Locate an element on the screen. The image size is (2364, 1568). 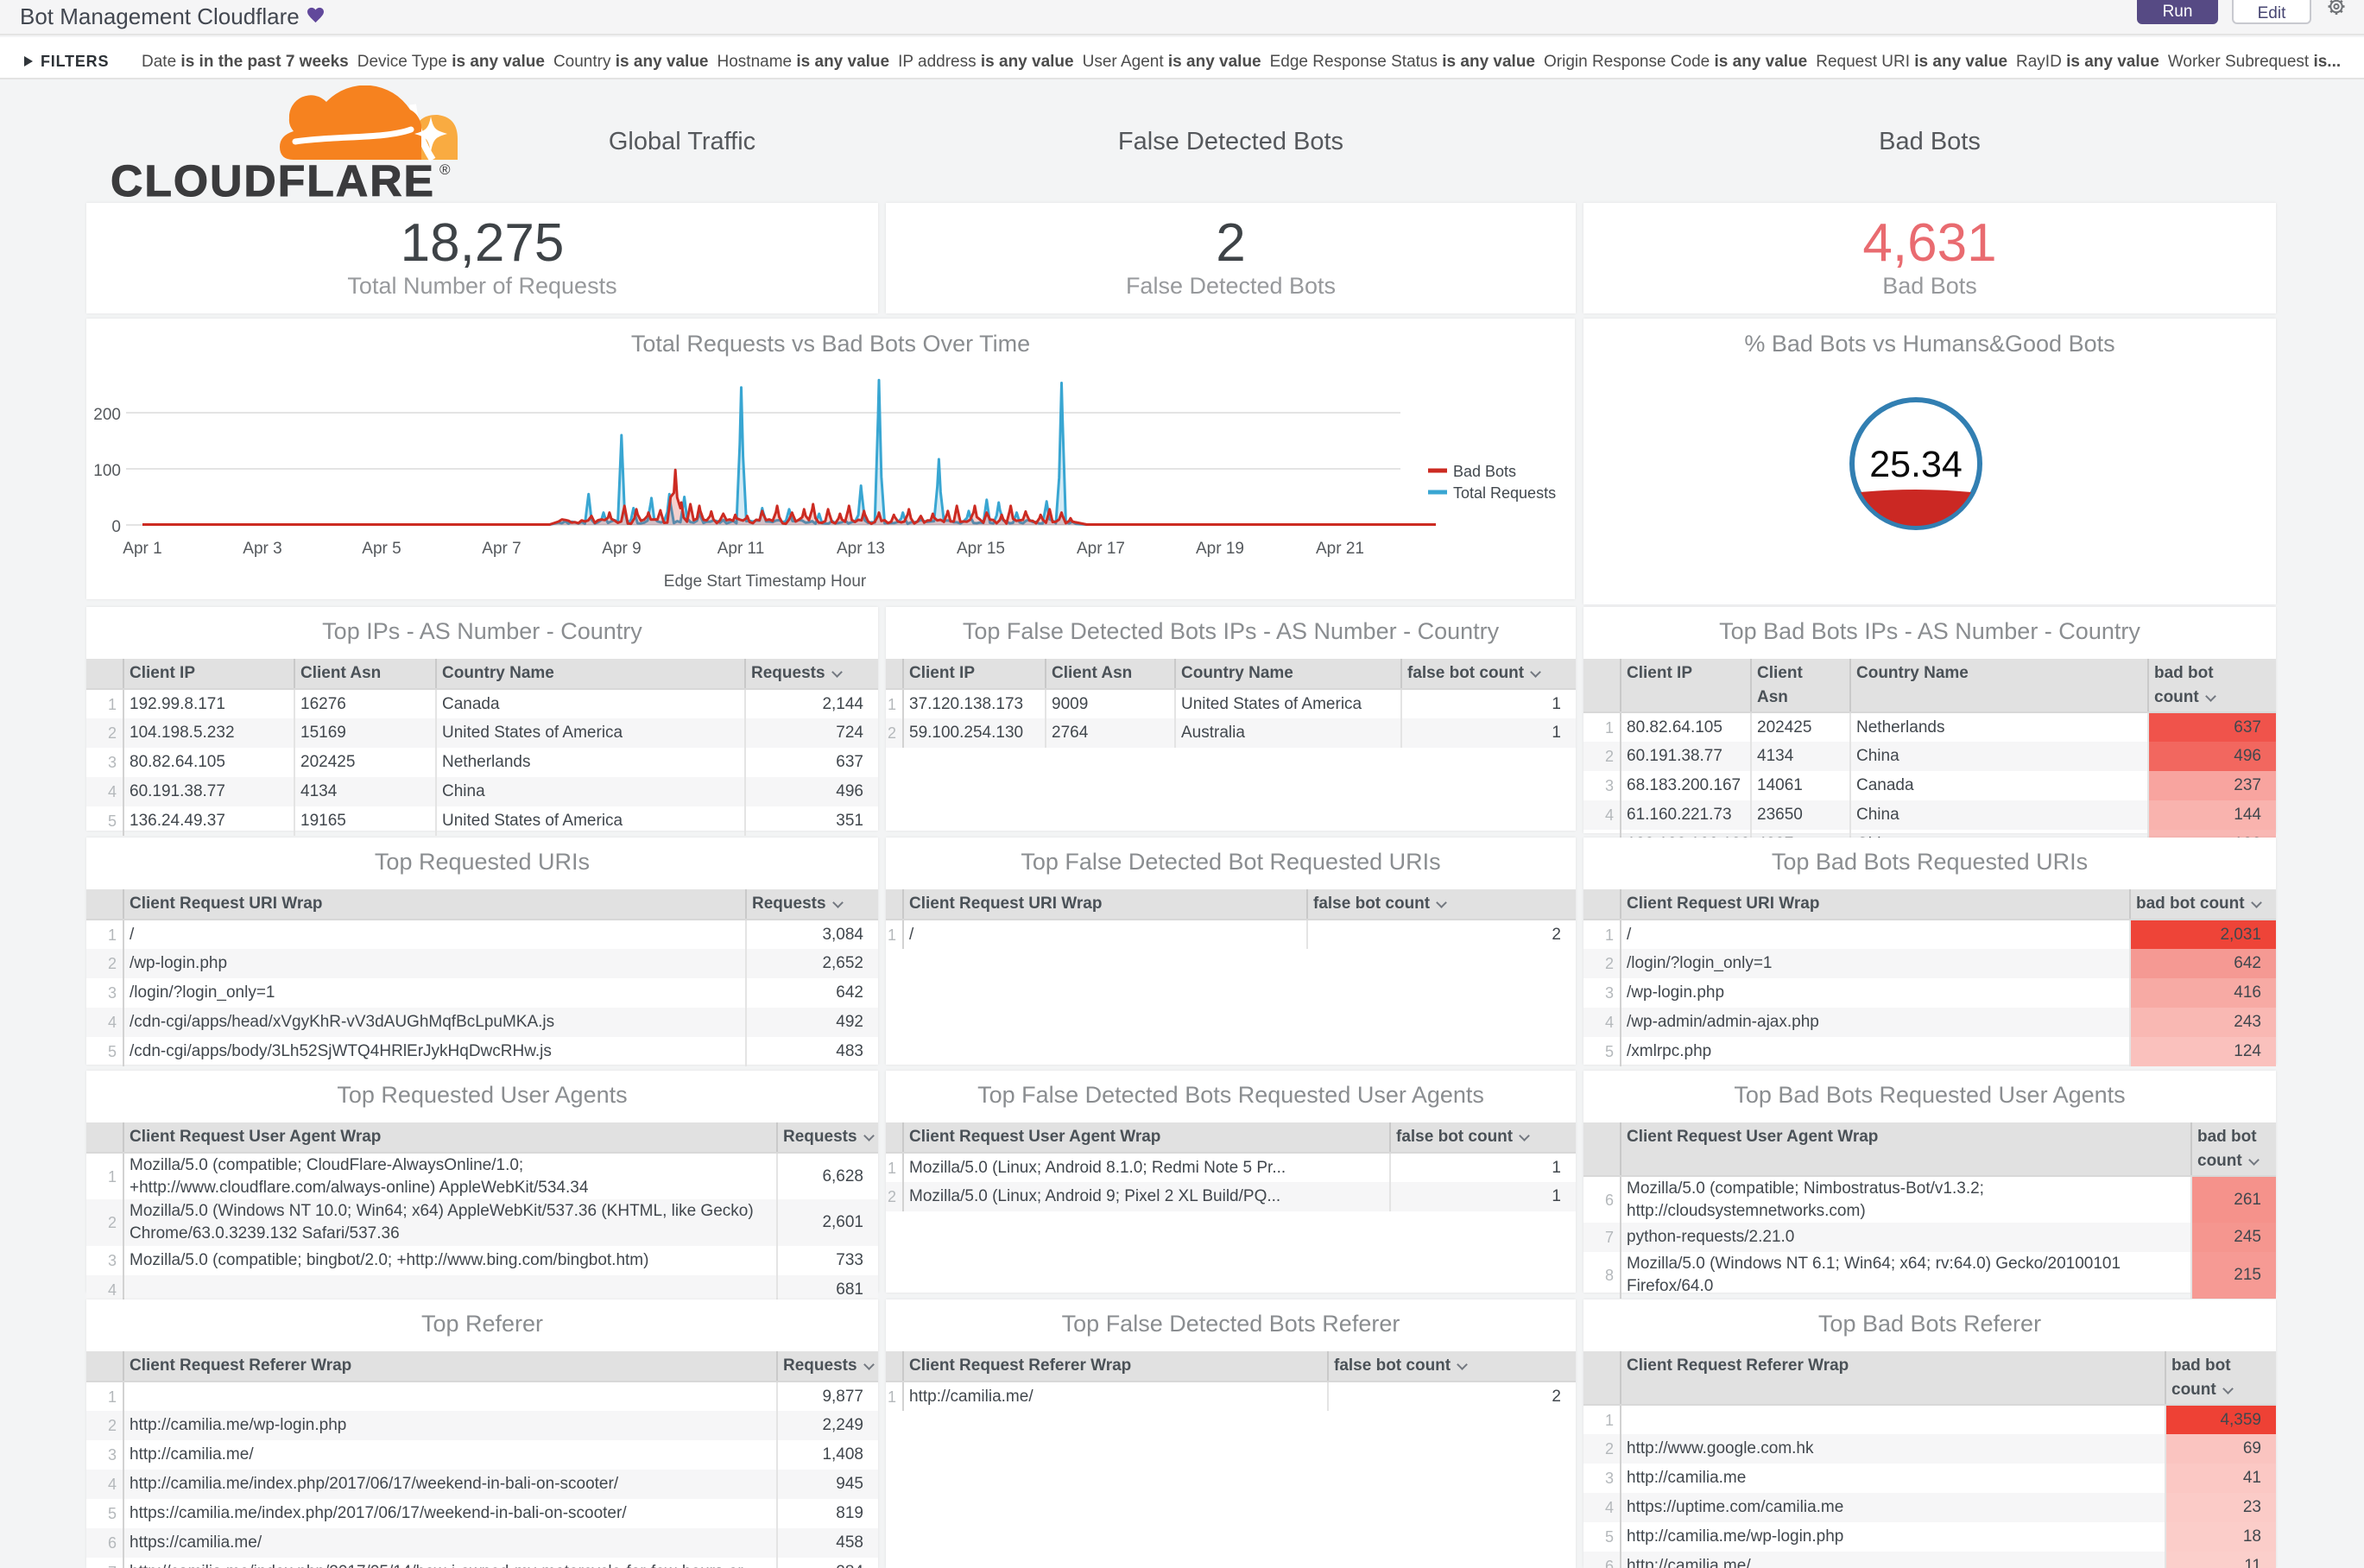
svg-text: Apr 5 is located at coordinates (381, 549).